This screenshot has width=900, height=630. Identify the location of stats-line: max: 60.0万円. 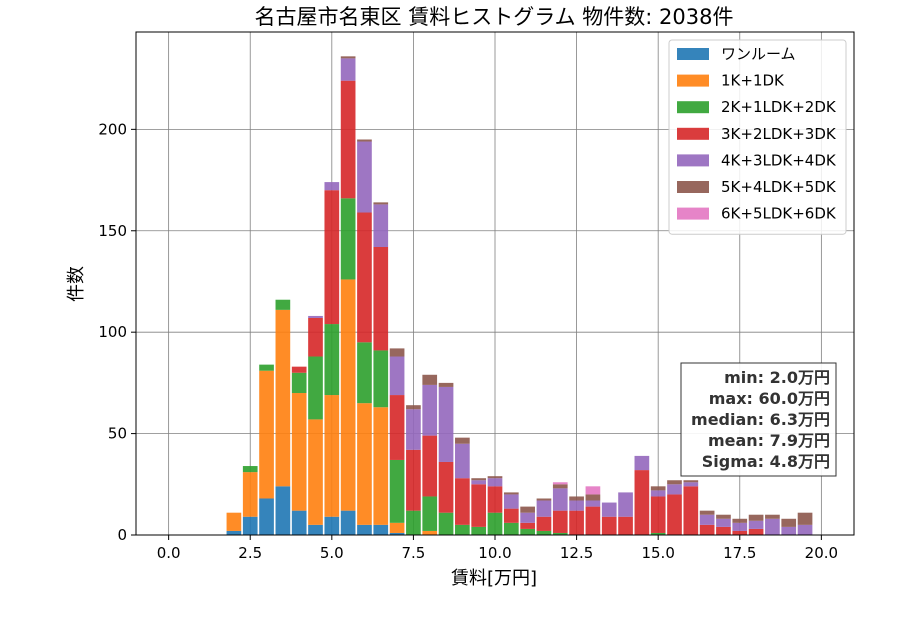
(769, 398).